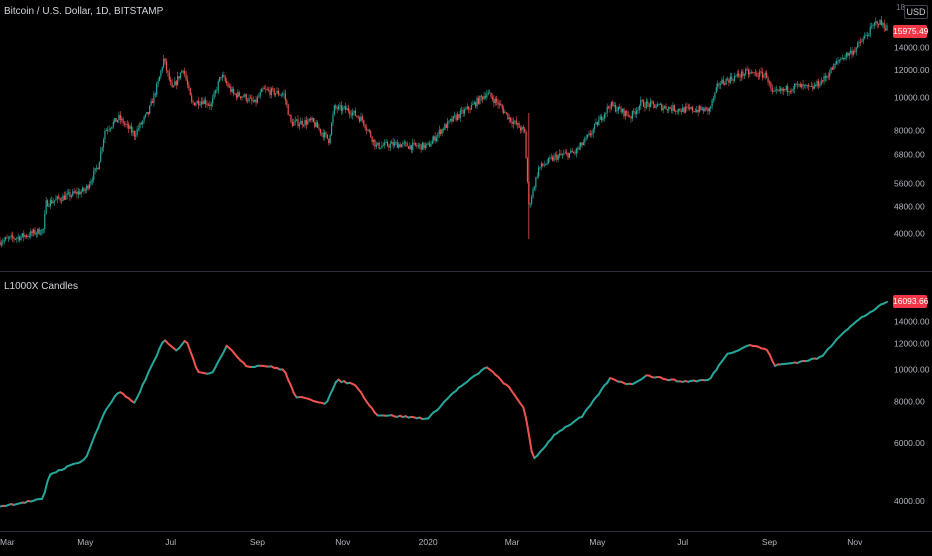  What do you see at coordinates (916, 12) in the screenshot?
I see `currency-button: USD` at bounding box center [916, 12].